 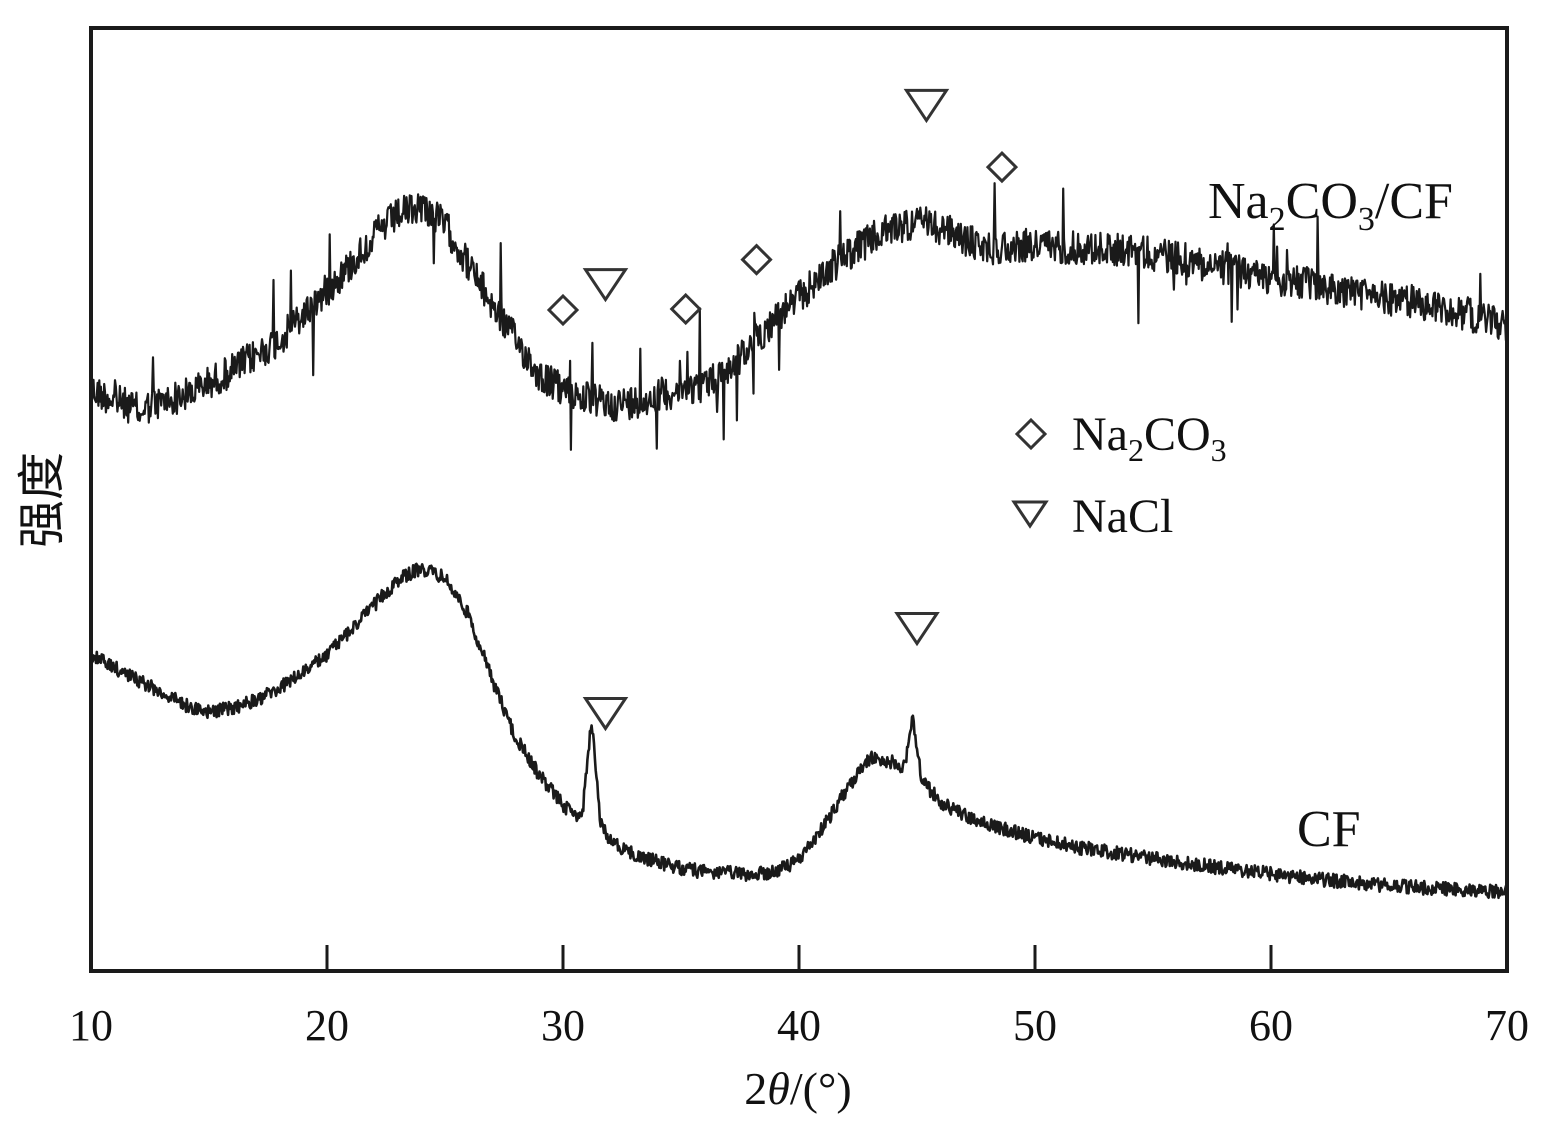 I want to click on x-tick-label: 70, so click(x=1507, y=1025).